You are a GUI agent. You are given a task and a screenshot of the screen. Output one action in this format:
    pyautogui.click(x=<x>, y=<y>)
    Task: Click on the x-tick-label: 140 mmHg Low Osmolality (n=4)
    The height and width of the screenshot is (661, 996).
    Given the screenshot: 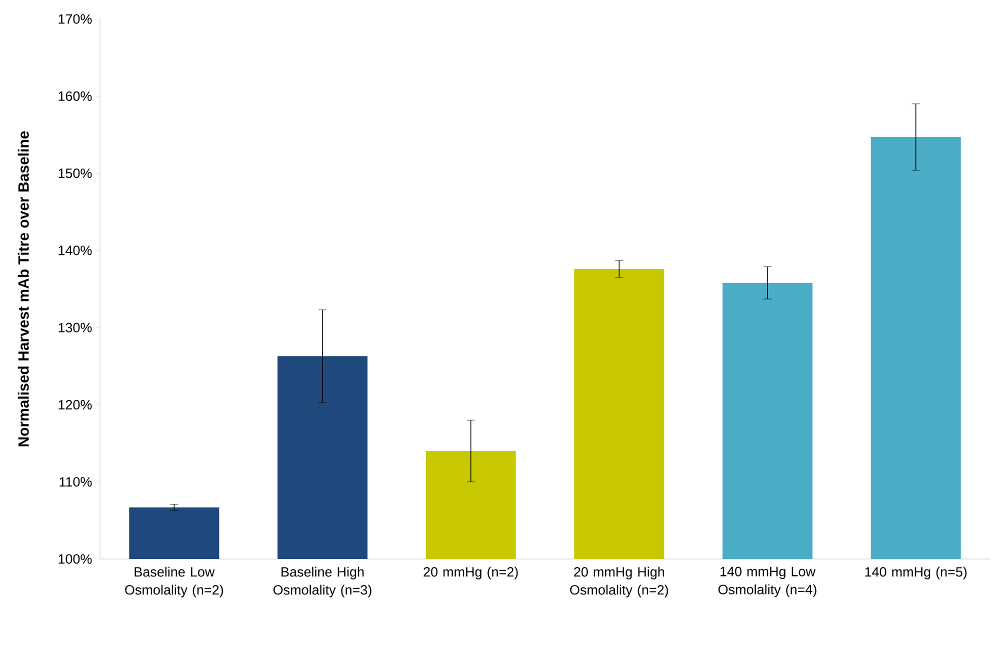 What is the action you would take?
    pyautogui.click(x=767, y=581)
    